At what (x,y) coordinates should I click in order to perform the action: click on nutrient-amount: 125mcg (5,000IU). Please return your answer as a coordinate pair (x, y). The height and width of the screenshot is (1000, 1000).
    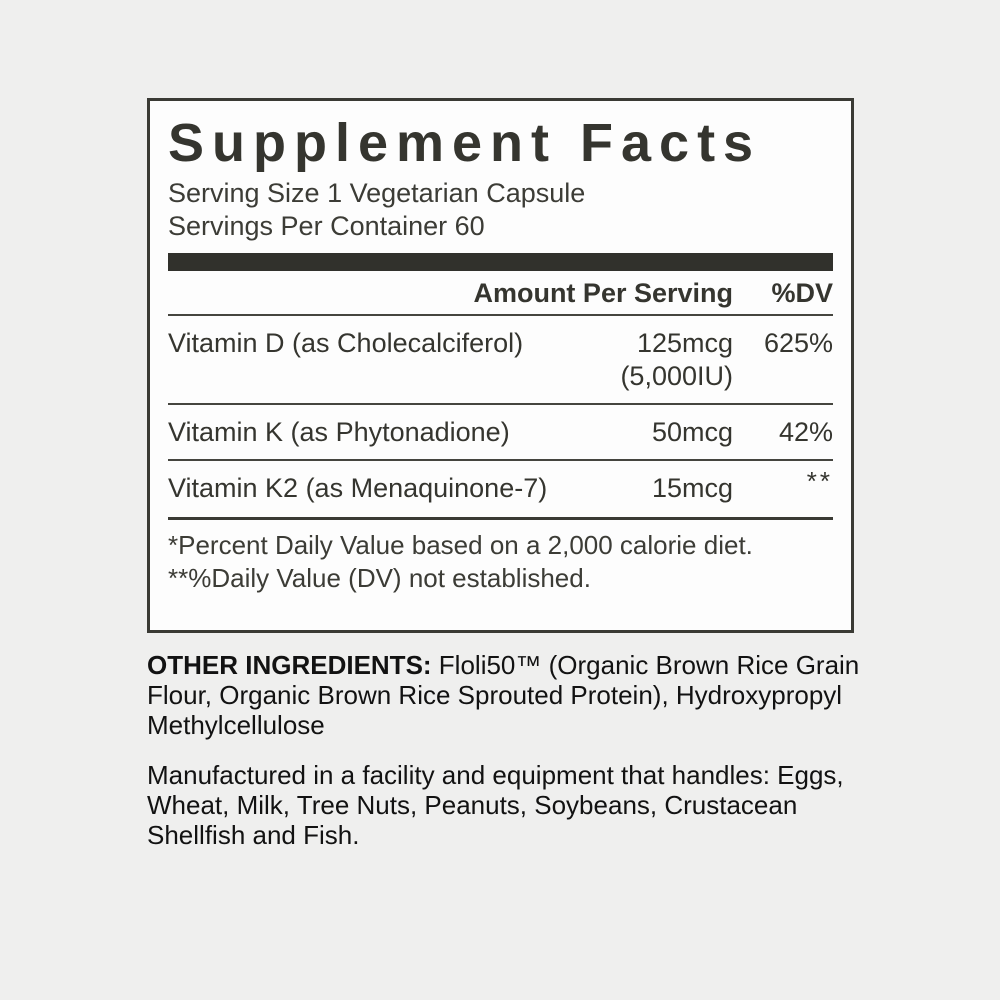
    Looking at the image, I should click on (672, 360).